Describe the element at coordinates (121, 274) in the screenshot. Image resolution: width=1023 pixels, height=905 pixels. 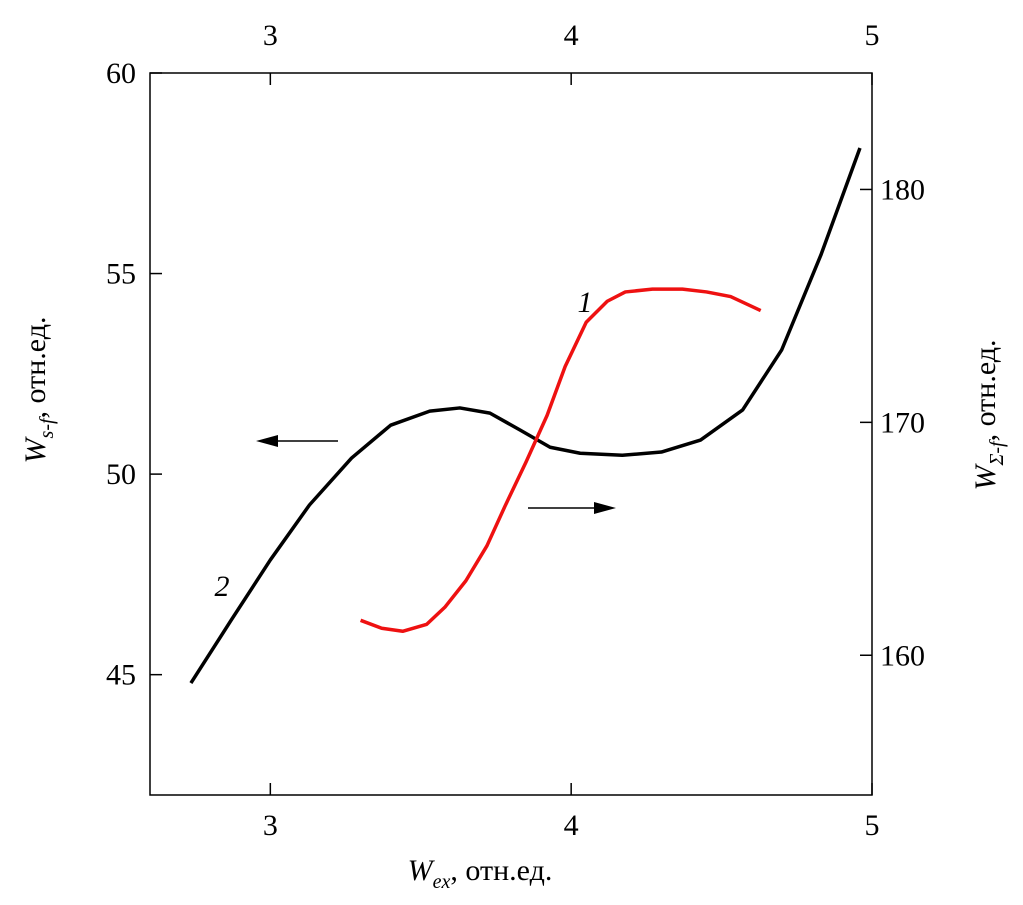
I see `y-tick-label: 55` at that location.